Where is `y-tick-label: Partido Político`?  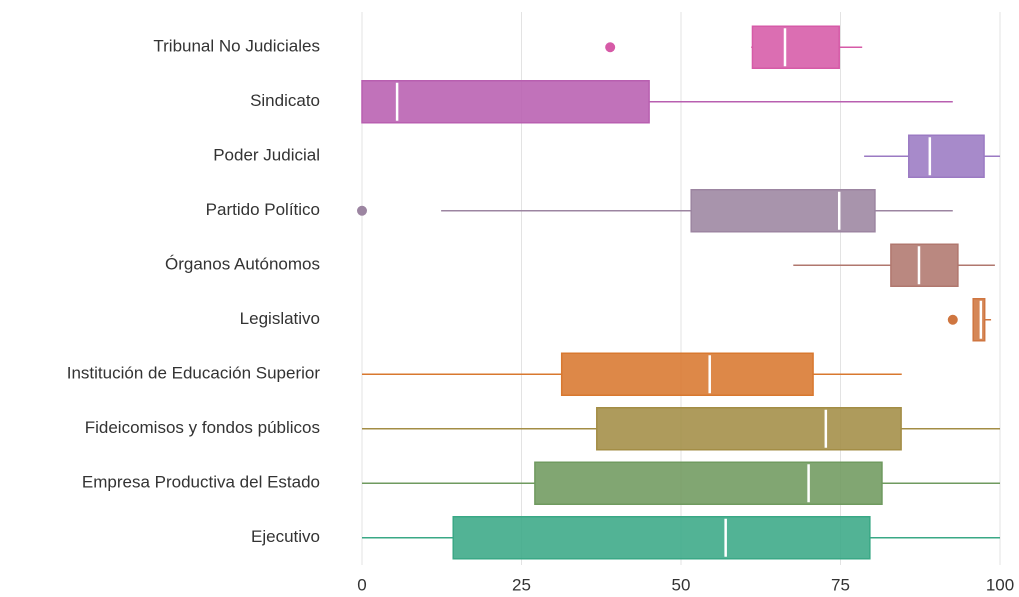 y-tick-label: Partido Político is located at coordinates (263, 209).